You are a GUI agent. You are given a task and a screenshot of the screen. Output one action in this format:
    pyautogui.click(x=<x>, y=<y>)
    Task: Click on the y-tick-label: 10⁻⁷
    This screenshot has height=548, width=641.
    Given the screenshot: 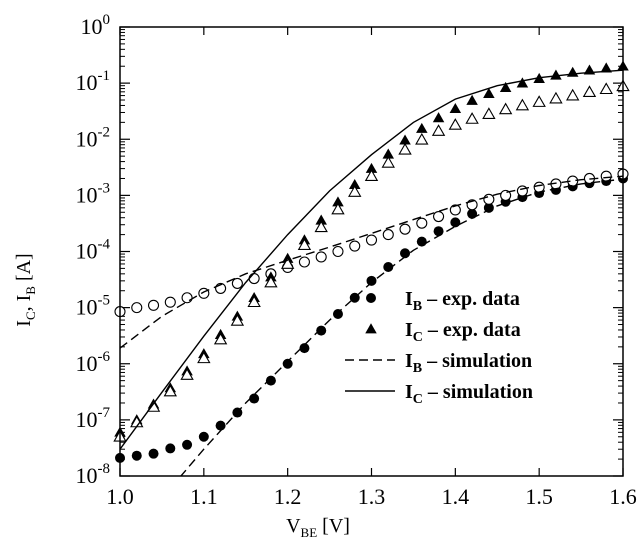 What is the action you would take?
    pyautogui.click(x=93, y=418)
    